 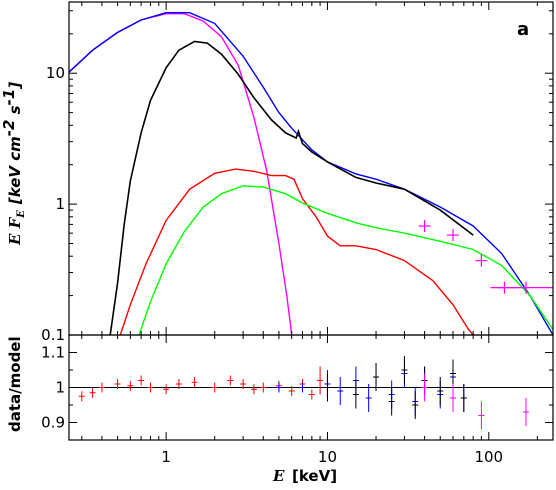 I want to click on panel-label: a, so click(x=523, y=29).